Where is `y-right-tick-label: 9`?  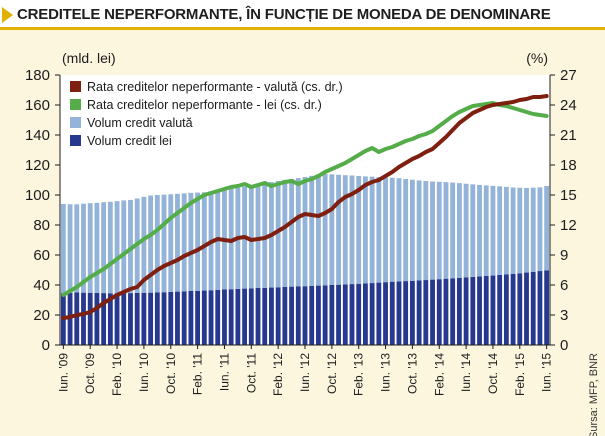
y-right-tick-label: 9 is located at coordinates (564, 255).